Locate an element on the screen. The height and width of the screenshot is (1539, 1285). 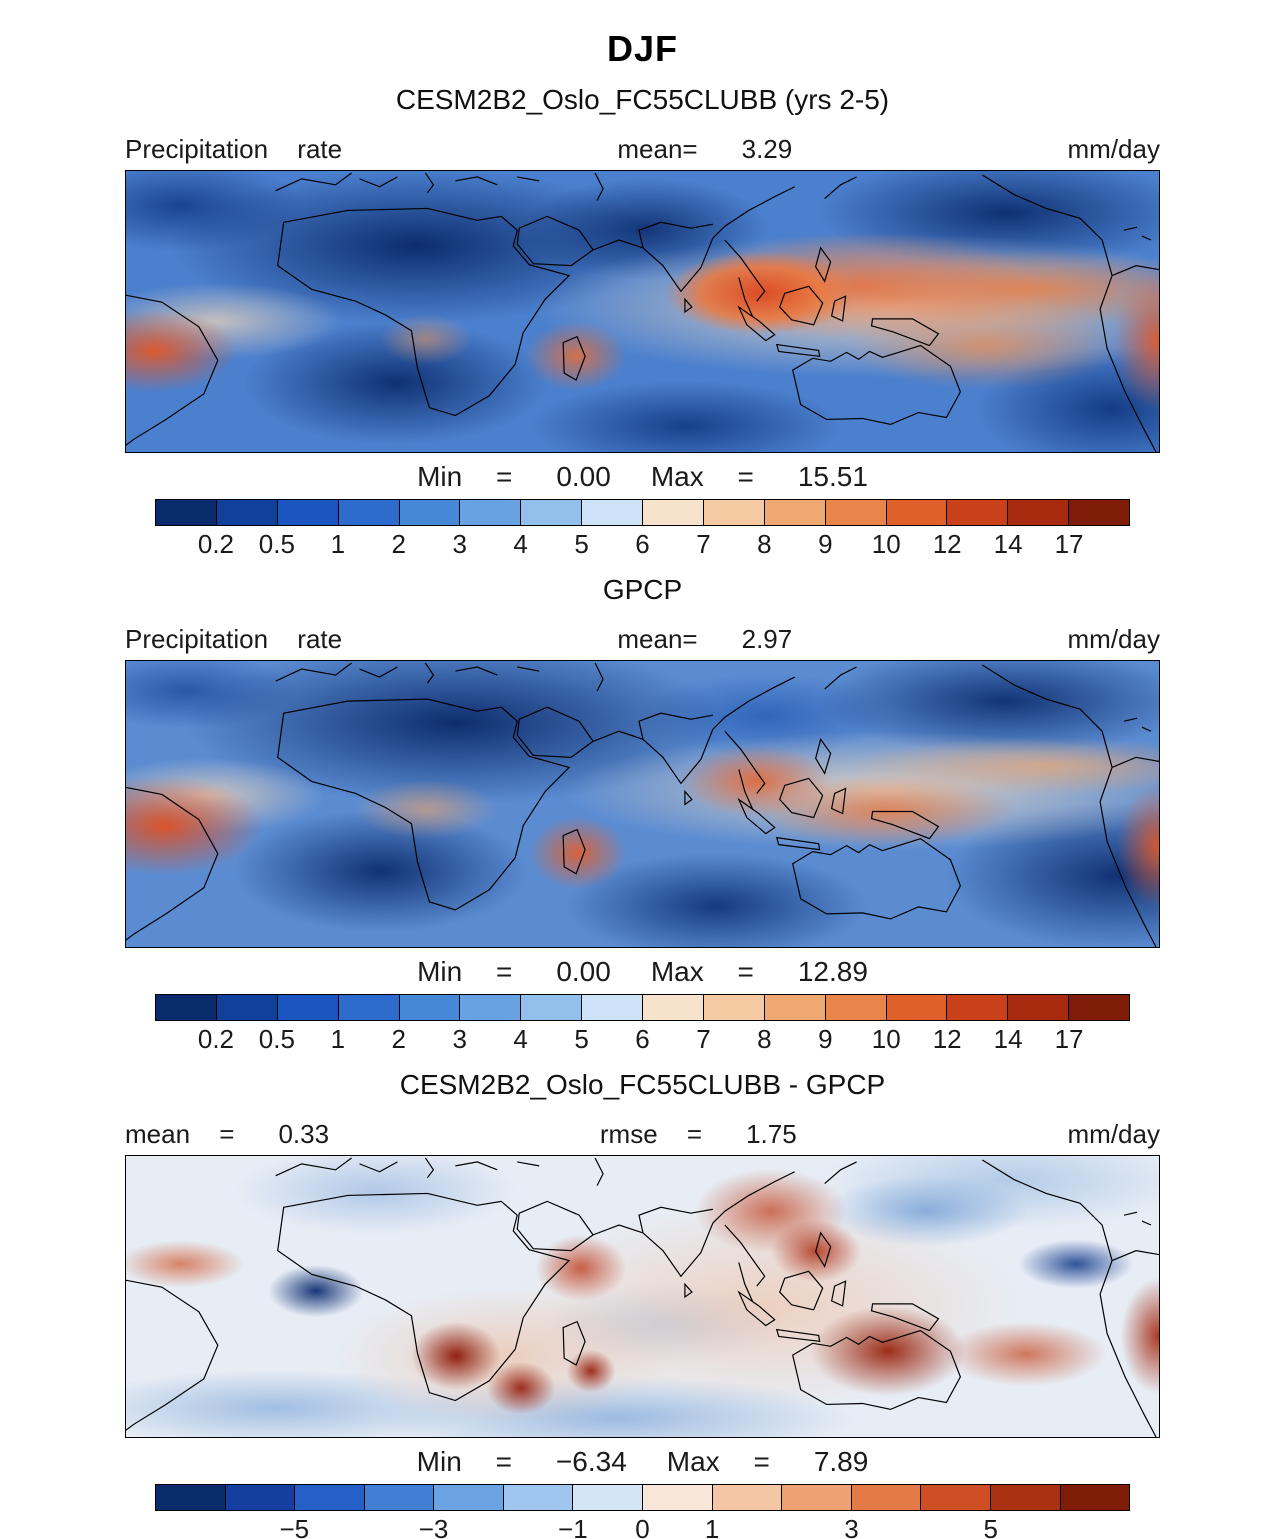
figure-title: DJF is located at coordinates (642, 48).